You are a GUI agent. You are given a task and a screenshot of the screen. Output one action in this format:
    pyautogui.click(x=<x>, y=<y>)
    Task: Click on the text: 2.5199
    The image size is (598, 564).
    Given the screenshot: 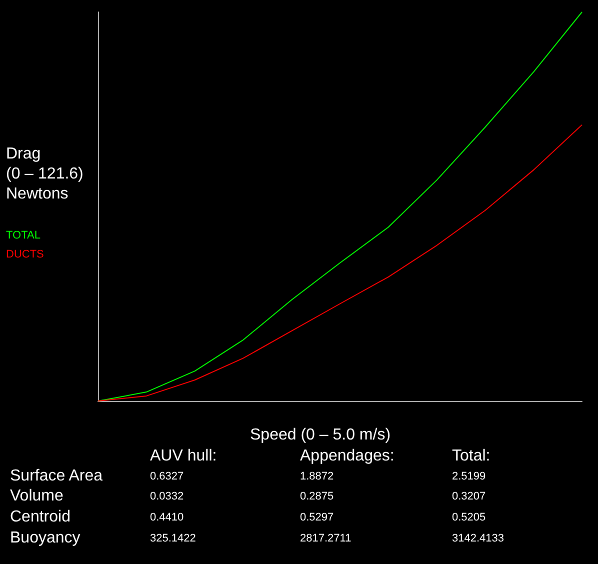 What is the action you would take?
    pyautogui.click(x=469, y=476)
    